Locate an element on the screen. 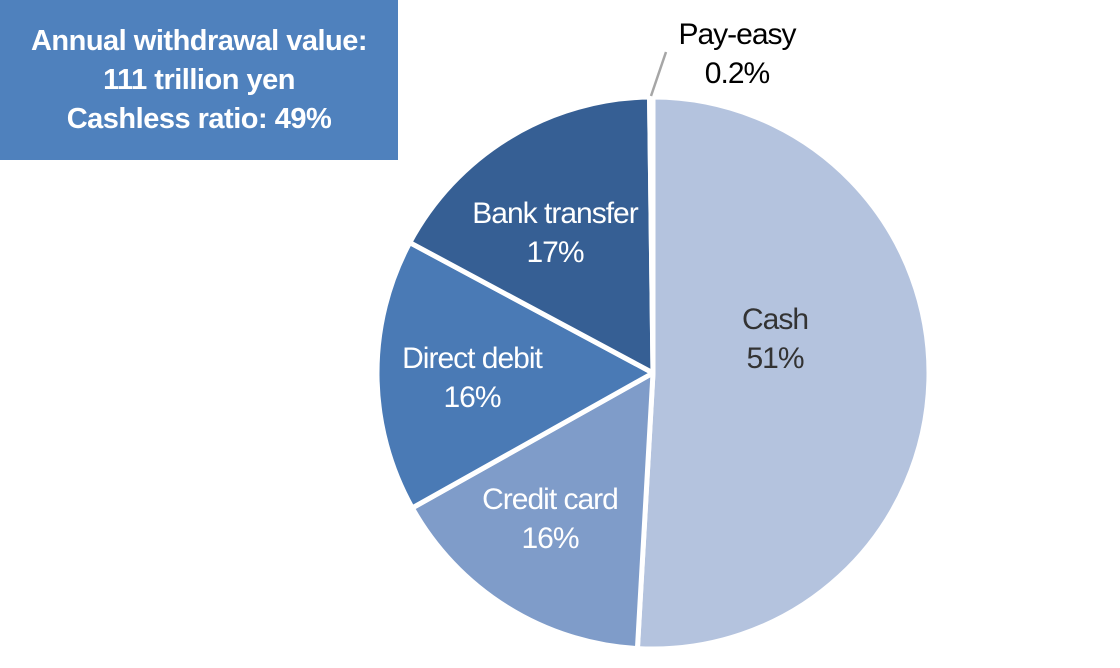 Image resolution: width=1120 pixels, height=668 pixels. pie-slice-pay-easy is located at coordinates (651, 235).